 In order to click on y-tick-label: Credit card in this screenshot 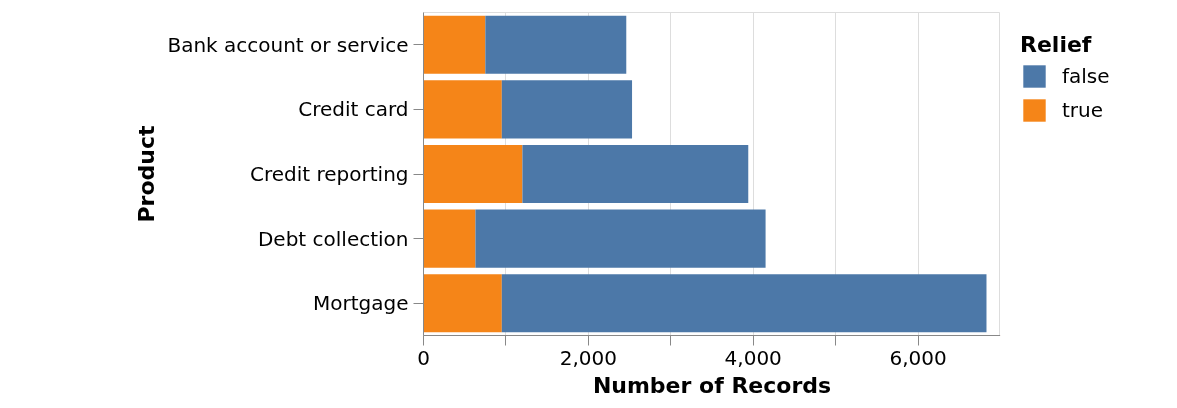, I will do `click(353, 109)`.